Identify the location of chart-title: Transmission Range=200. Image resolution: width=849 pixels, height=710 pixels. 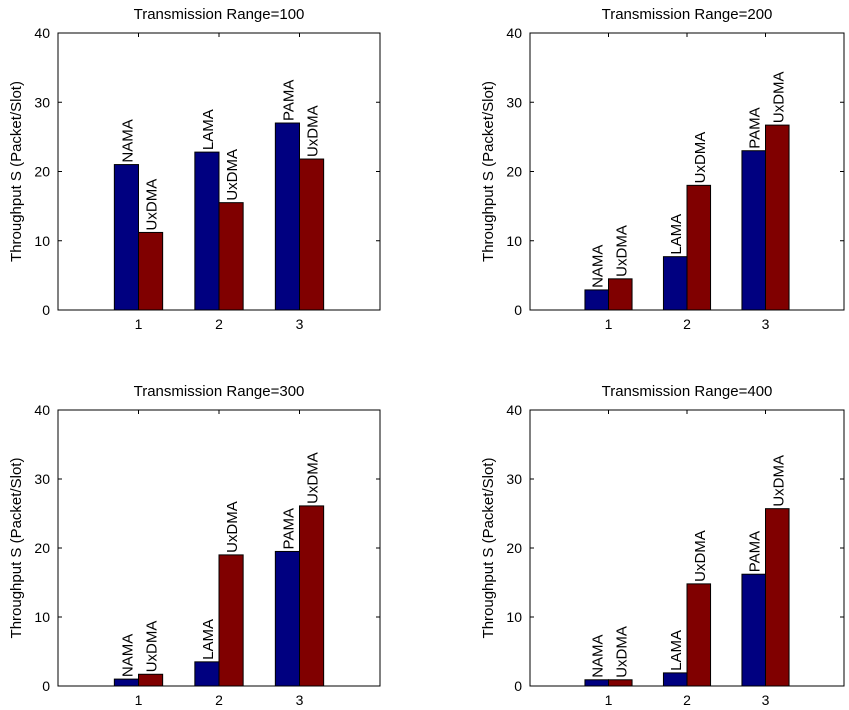
(687, 14).